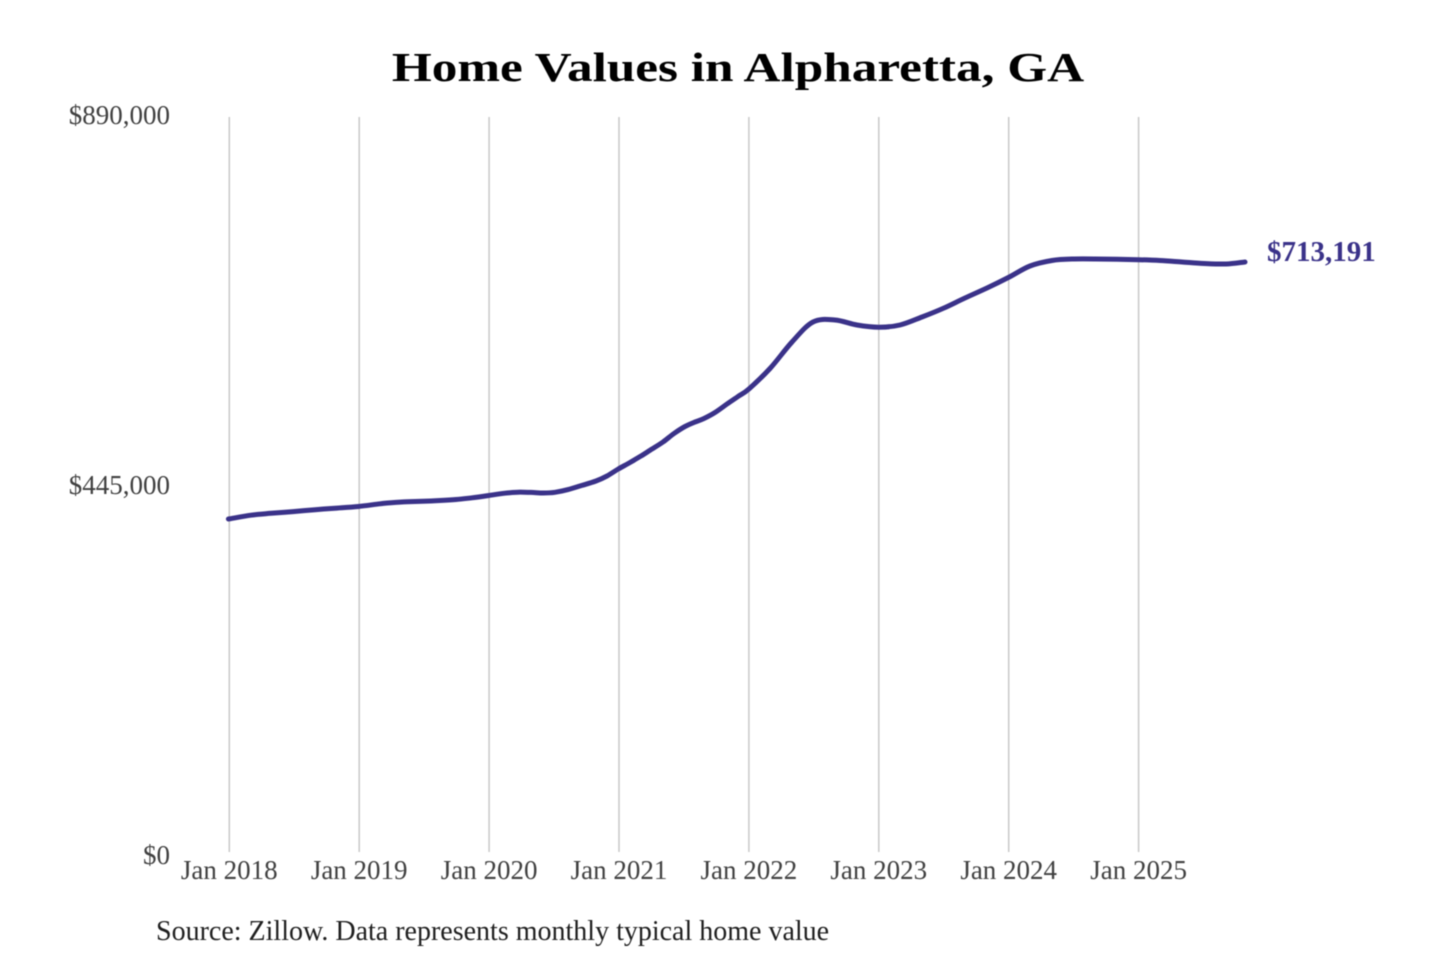 Image resolution: width=1440 pixels, height=960 pixels. What do you see at coordinates (489, 870) in the screenshot?
I see `svg-text: Jan 2020` at bounding box center [489, 870].